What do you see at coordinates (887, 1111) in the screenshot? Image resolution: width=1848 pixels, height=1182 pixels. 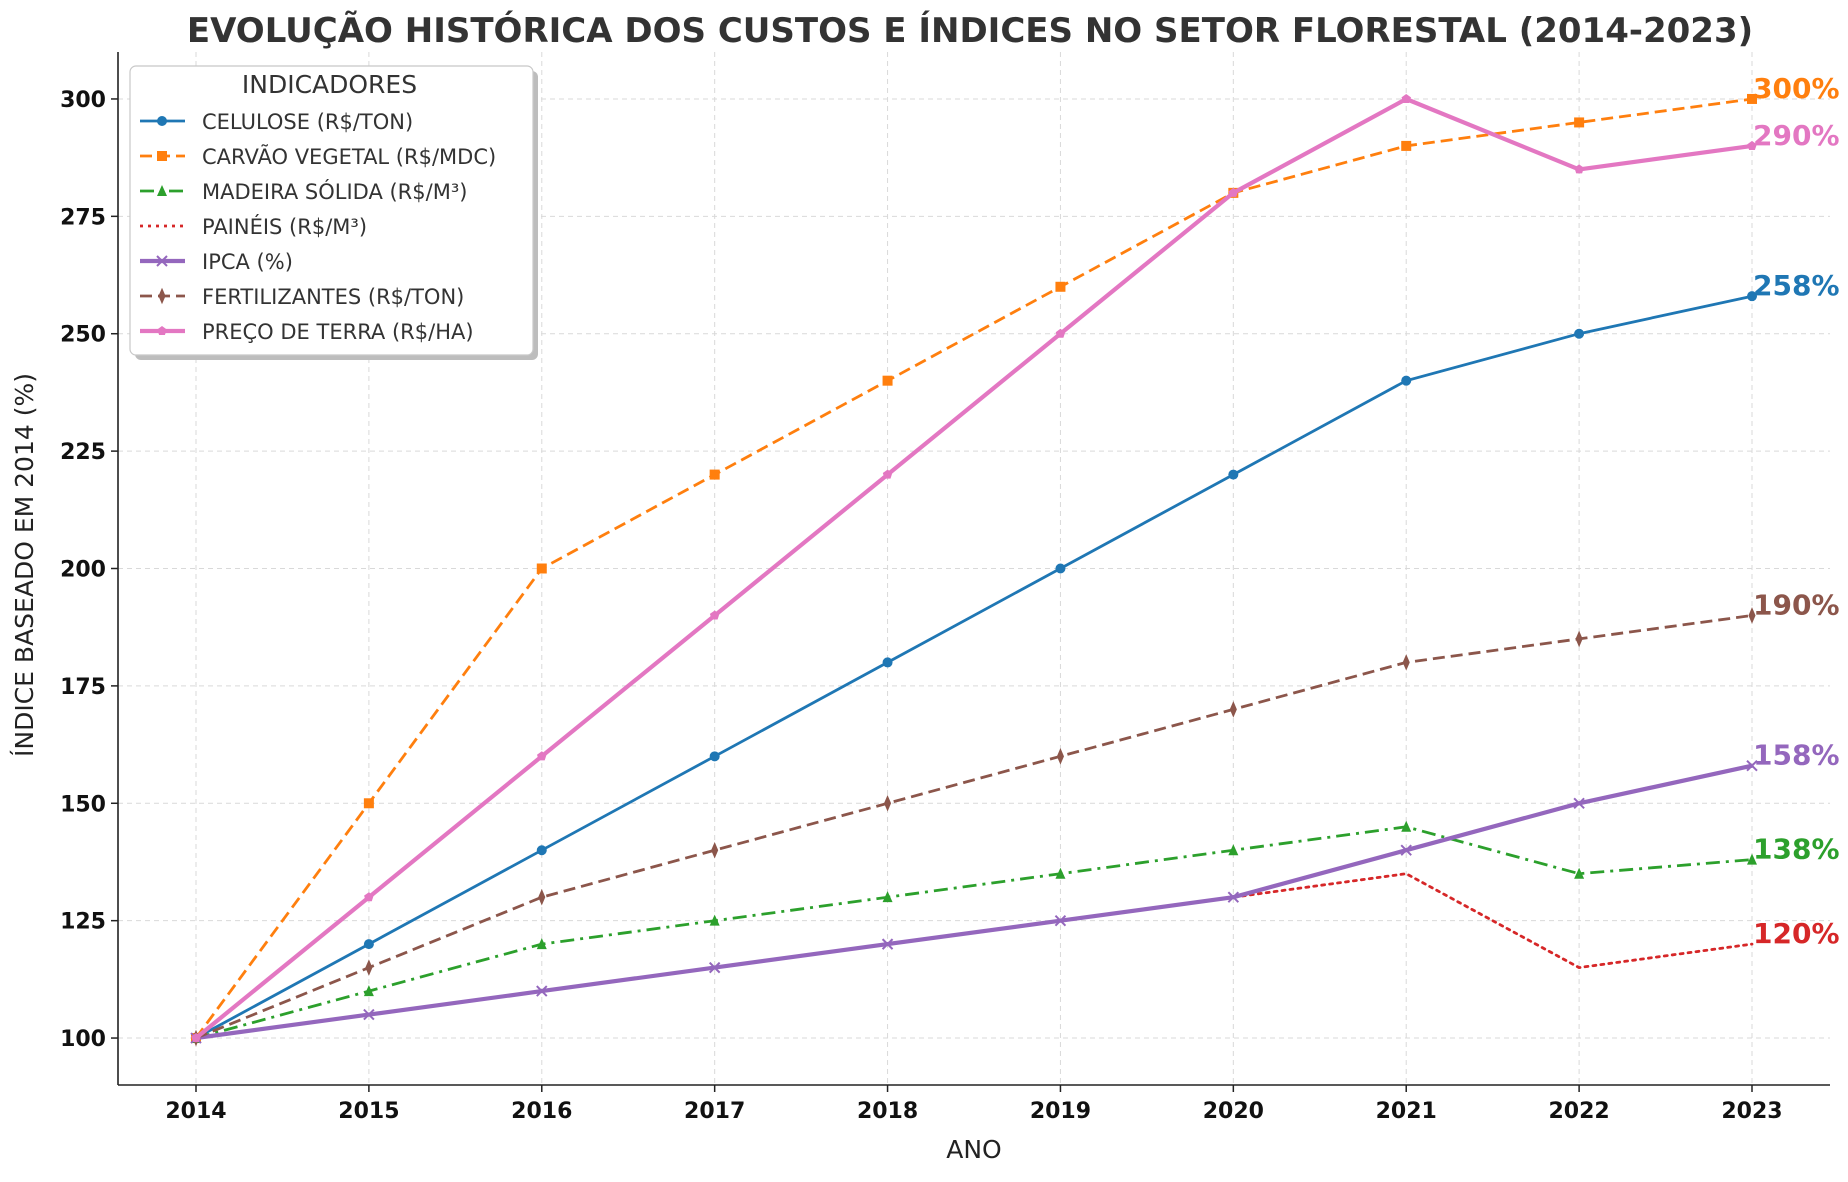 I see `x-tick-label: 2018` at bounding box center [887, 1111].